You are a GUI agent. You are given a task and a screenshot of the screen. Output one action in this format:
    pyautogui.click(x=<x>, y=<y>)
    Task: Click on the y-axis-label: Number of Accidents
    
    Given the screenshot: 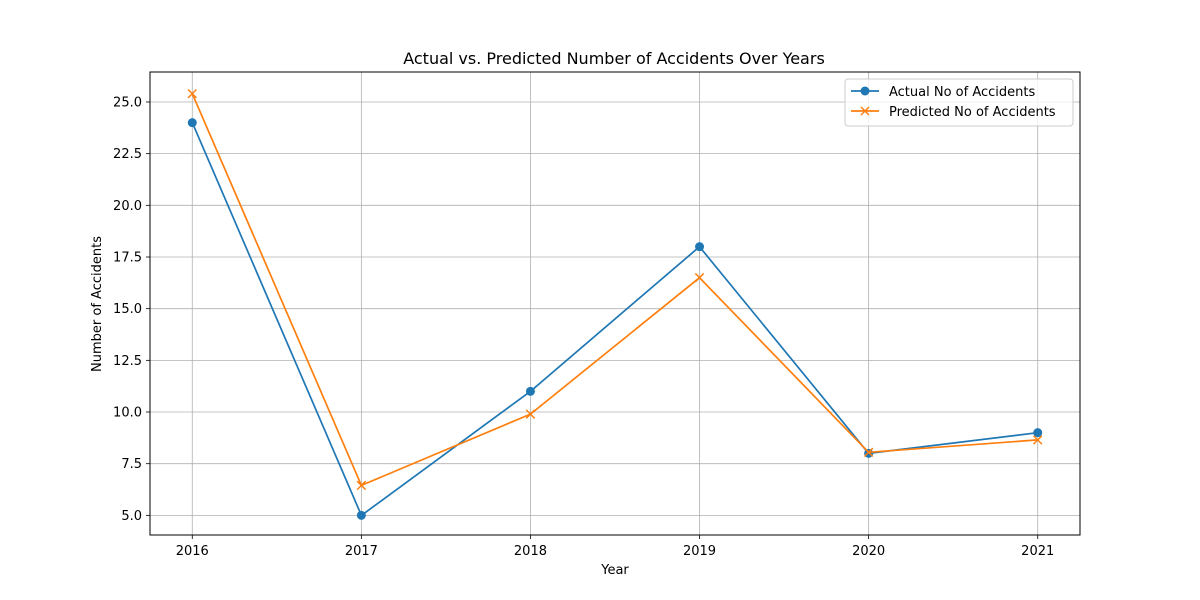 What is the action you would take?
    pyautogui.click(x=97, y=304)
    